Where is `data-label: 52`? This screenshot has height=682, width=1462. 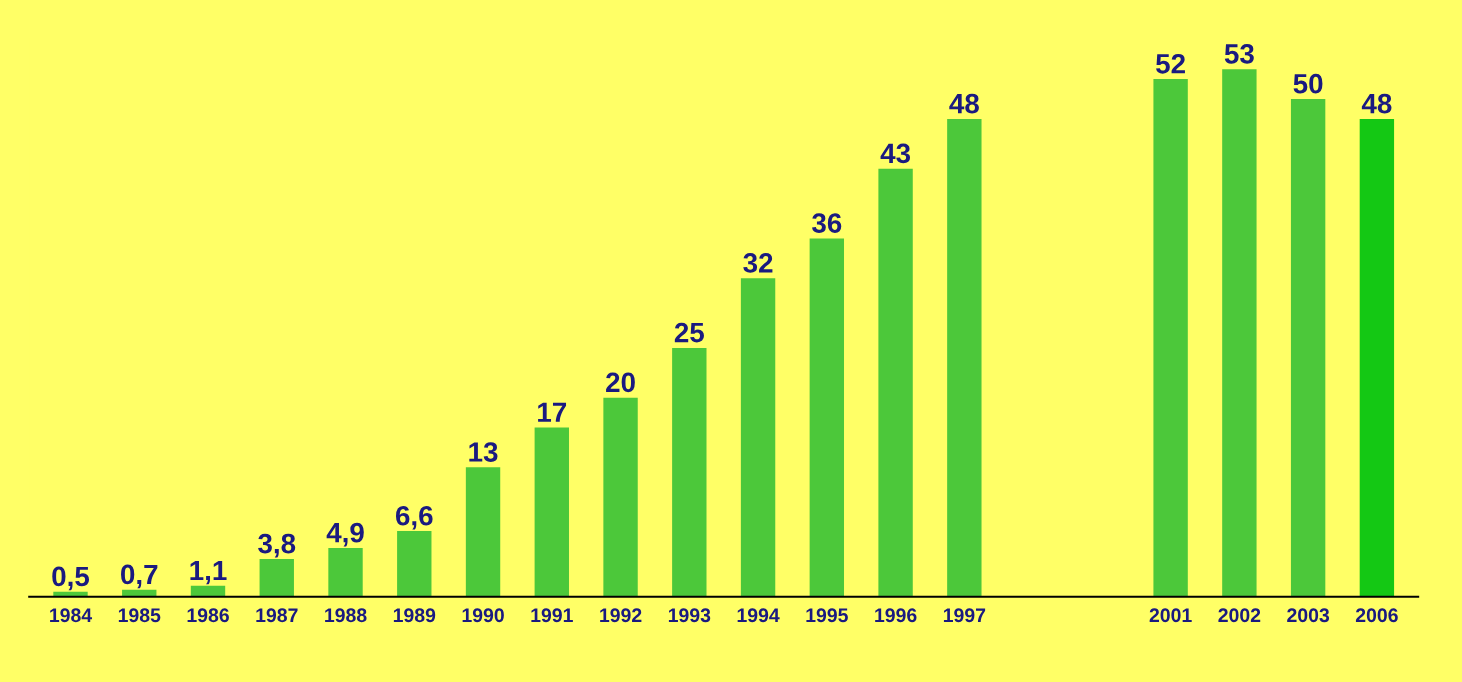
data-label: 52 is located at coordinates (1170, 63).